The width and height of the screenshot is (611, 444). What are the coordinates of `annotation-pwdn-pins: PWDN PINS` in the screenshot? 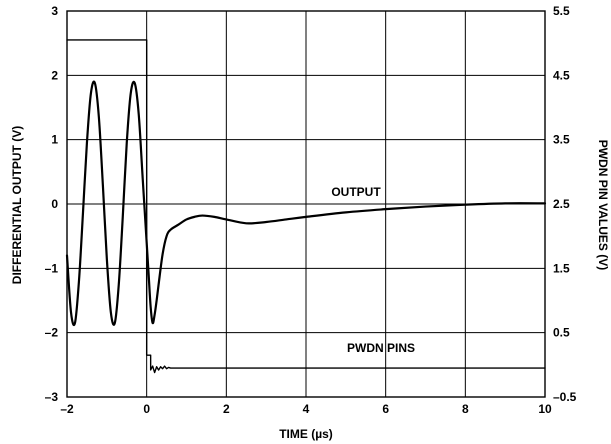 It's located at (381, 348).